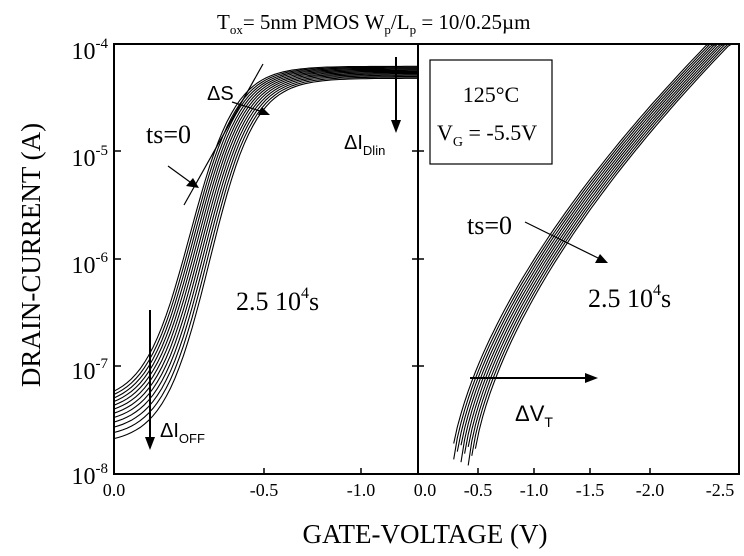  I want to click on x-tick-labels-left: 0.0 -0.5 -1.0, so click(239, 490).